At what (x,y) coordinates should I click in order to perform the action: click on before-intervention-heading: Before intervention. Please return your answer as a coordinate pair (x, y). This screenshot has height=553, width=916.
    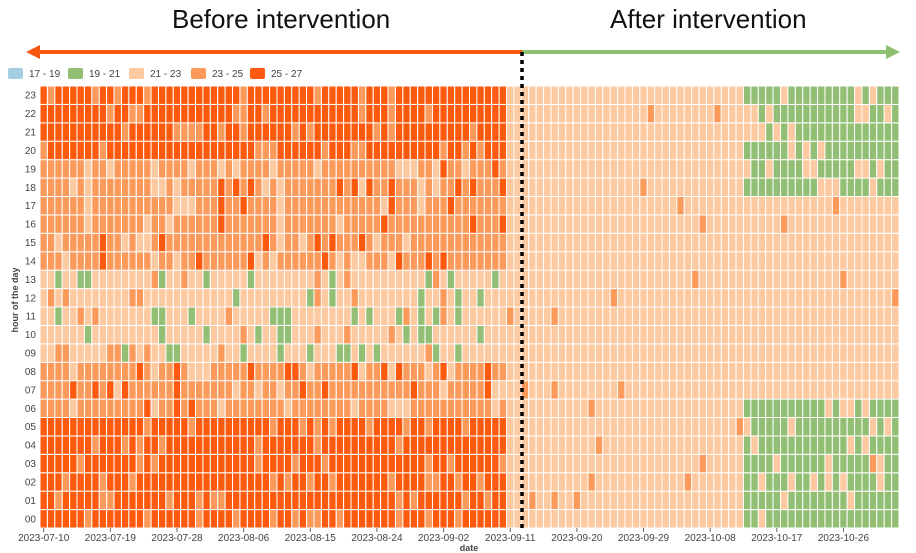
    Looking at the image, I should click on (281, 19).